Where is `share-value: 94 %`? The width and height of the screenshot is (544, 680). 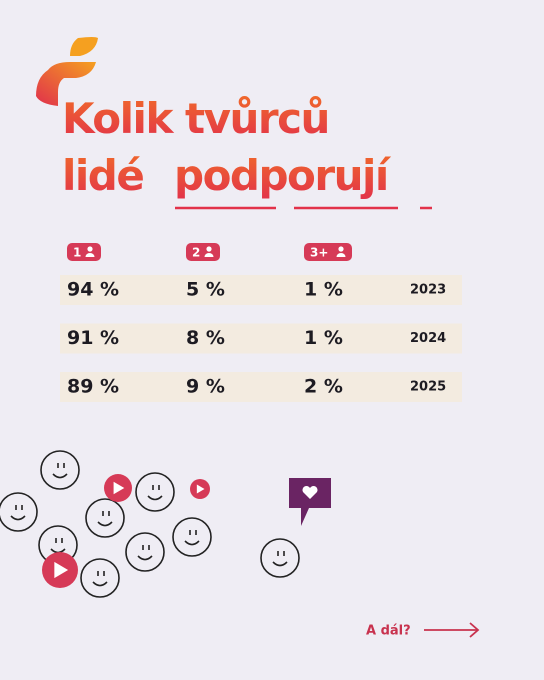
share-value: 94 % is located at coordinates (93, 290).